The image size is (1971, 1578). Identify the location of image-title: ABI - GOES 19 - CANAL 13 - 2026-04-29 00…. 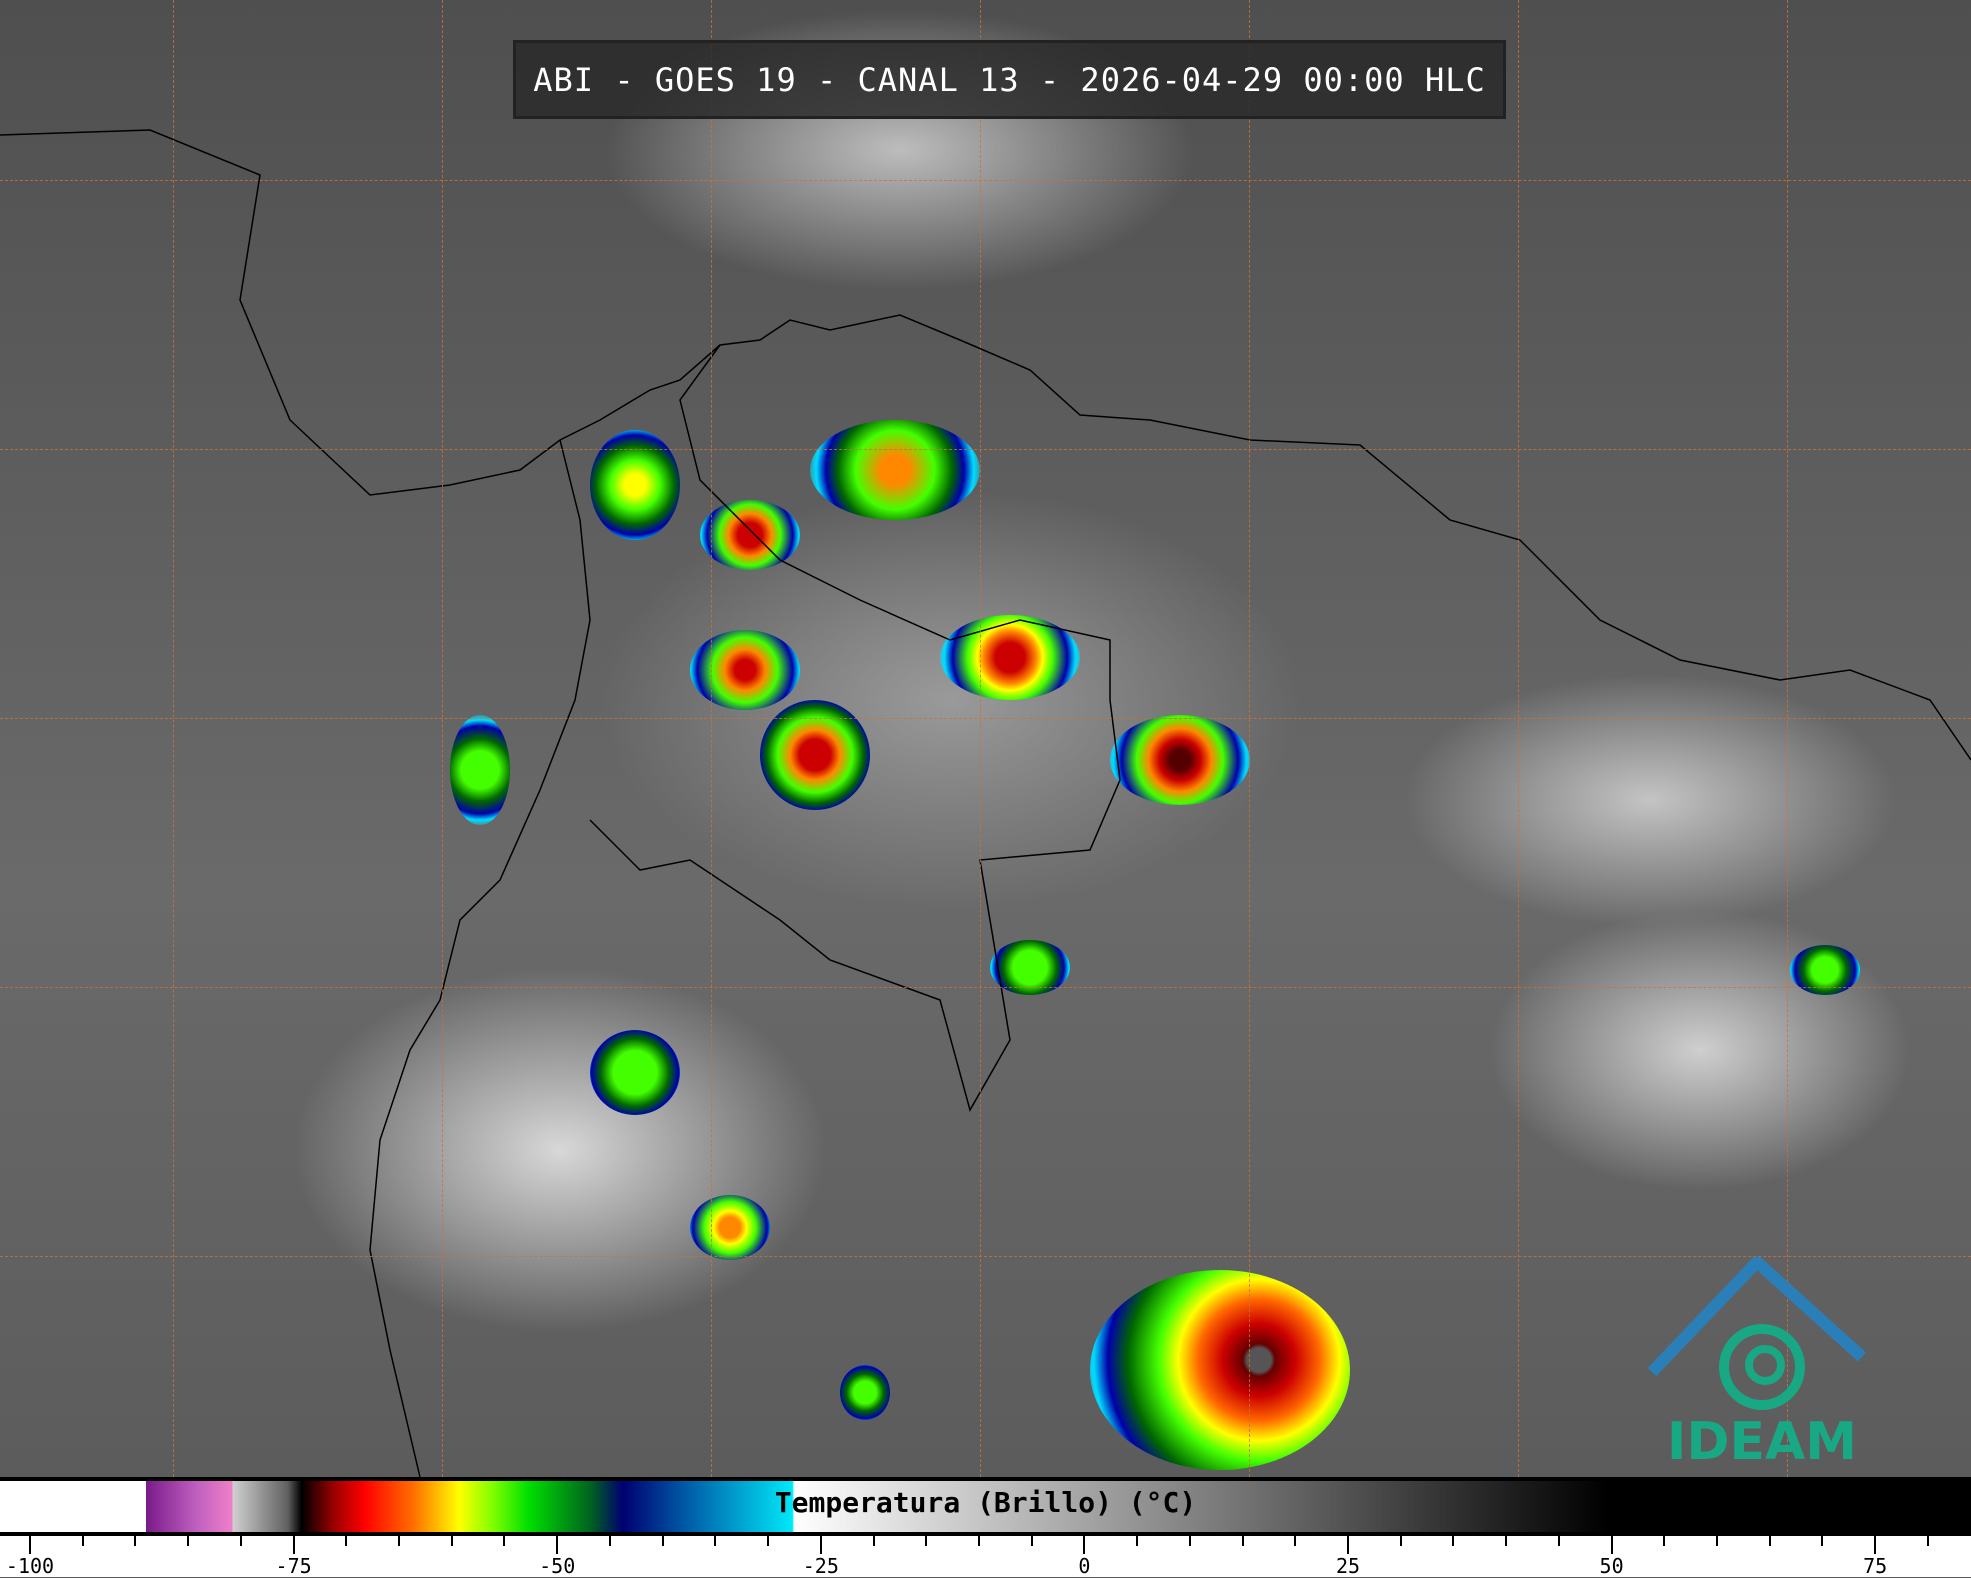
(1009, 79).